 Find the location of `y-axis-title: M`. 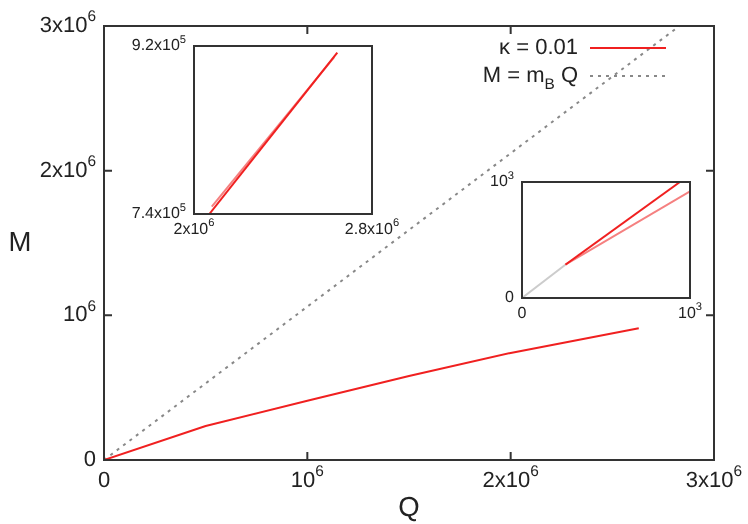

y-axis-title: M is located at coordinates (20, 241).